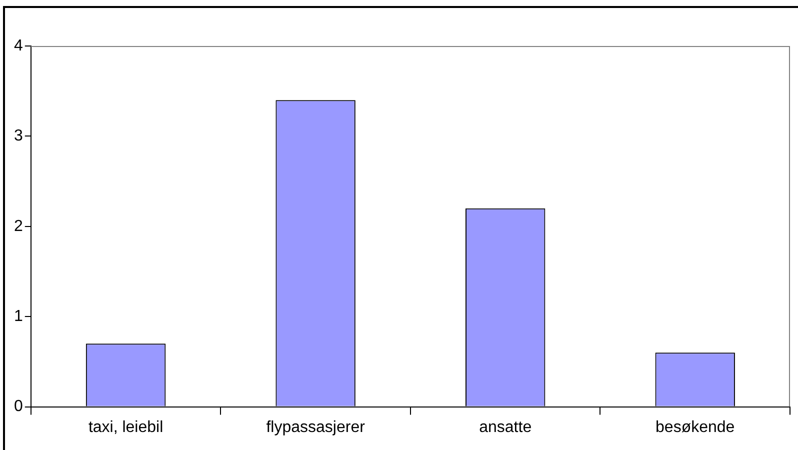 Image resolution: width=798 pixels, height=450 pixels. Describe the element at coordinates (18, 226) in the screenshot. I see `y-tick-label: 2` at that location.